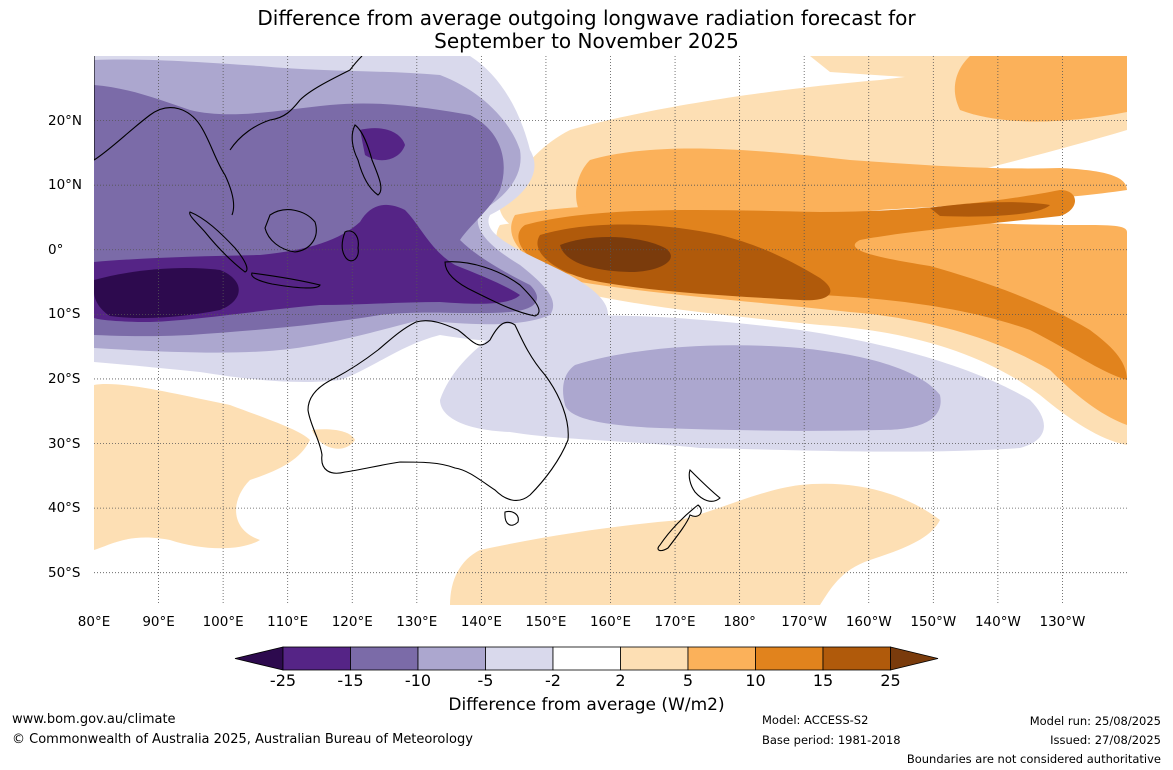  Describe the element at coordinates (64, 443) in the screenshot. I see `latitude-label: 30°S` at that location.